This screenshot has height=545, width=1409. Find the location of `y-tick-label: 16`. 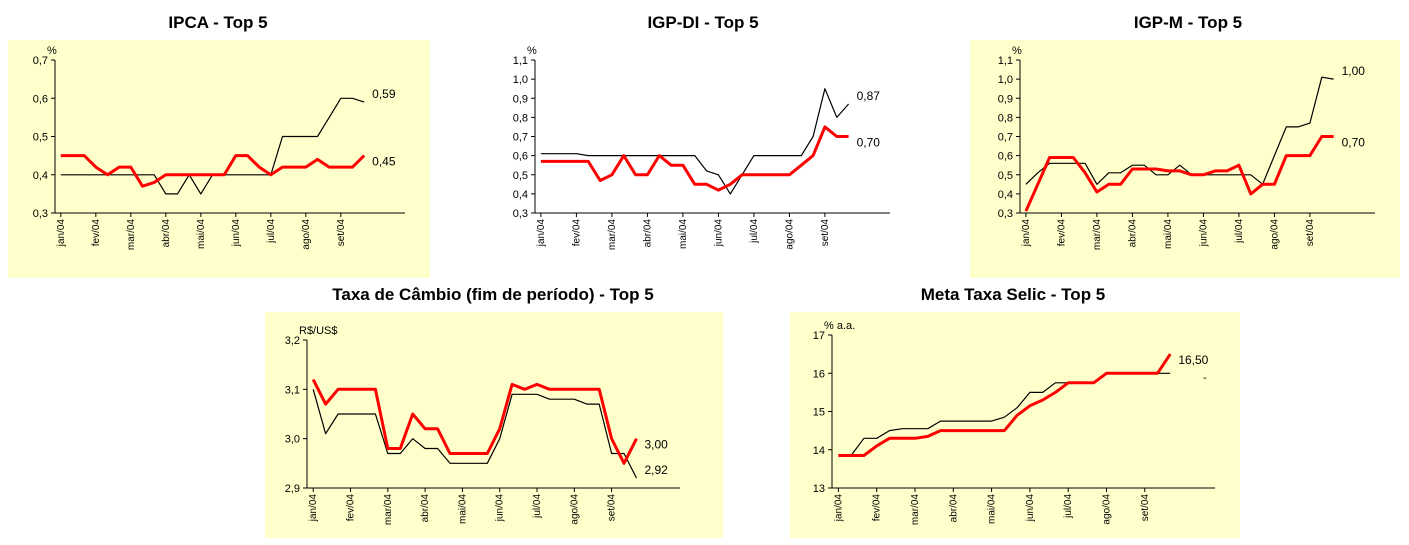

y-tick-label: 16 is located at coordinates (819, 374).